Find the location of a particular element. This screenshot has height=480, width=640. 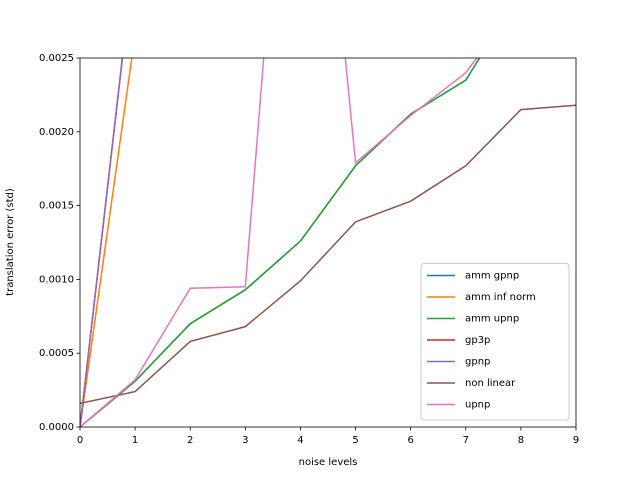

legend-label: amm upnp is located at coordinates (492, 319).